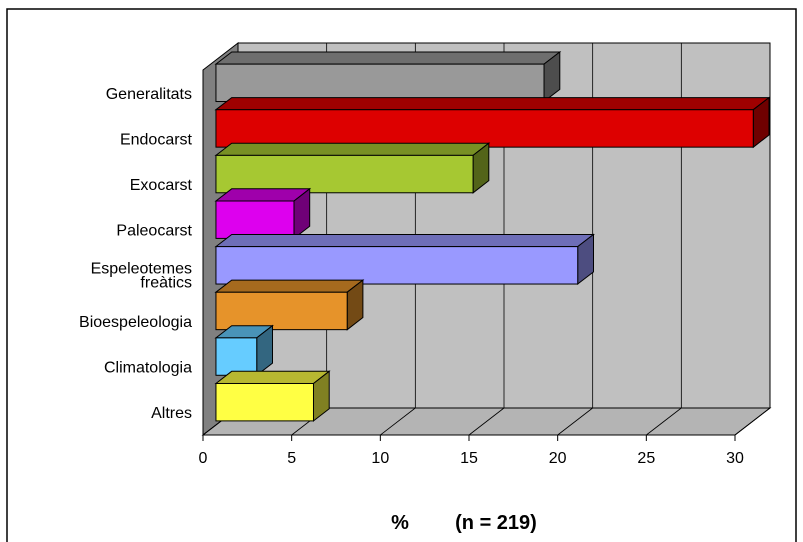 The height and width of the screenshot is (542, 803). What do you see at coordinates (171, 413) in the screenshot?
I see `category-label: Altres` at bounding box center [171, 413].